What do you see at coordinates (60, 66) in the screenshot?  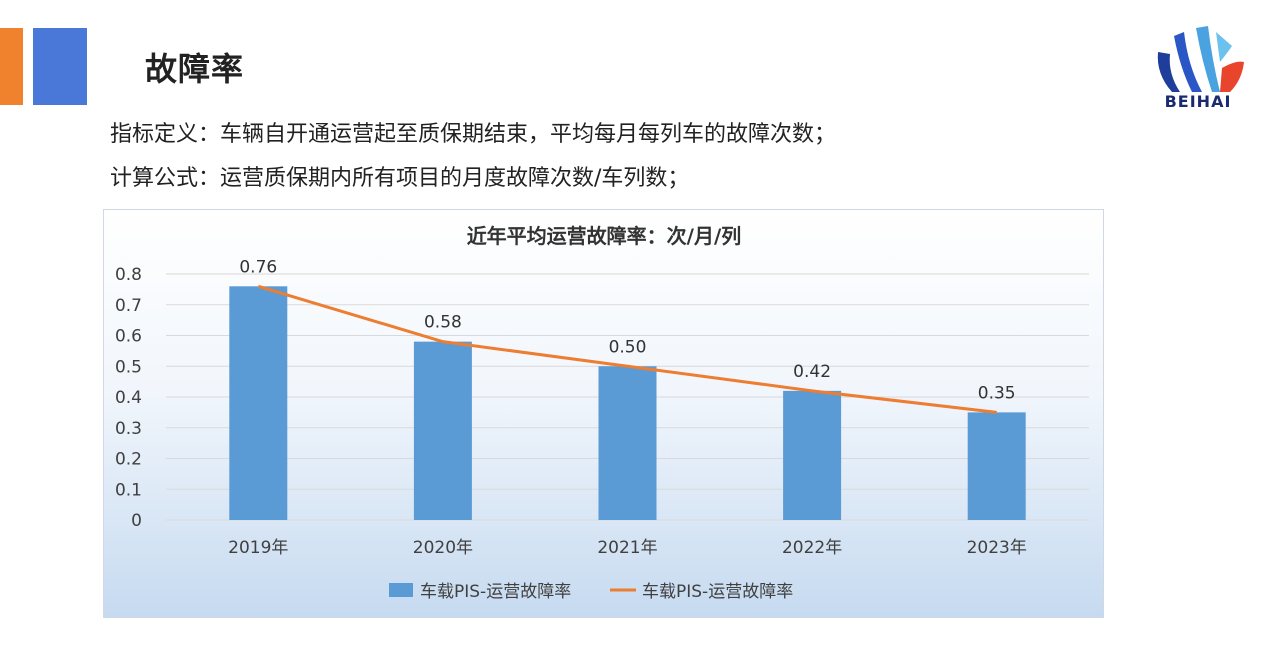 I see `accent-bar-blue` at bounding box center [60, 66].